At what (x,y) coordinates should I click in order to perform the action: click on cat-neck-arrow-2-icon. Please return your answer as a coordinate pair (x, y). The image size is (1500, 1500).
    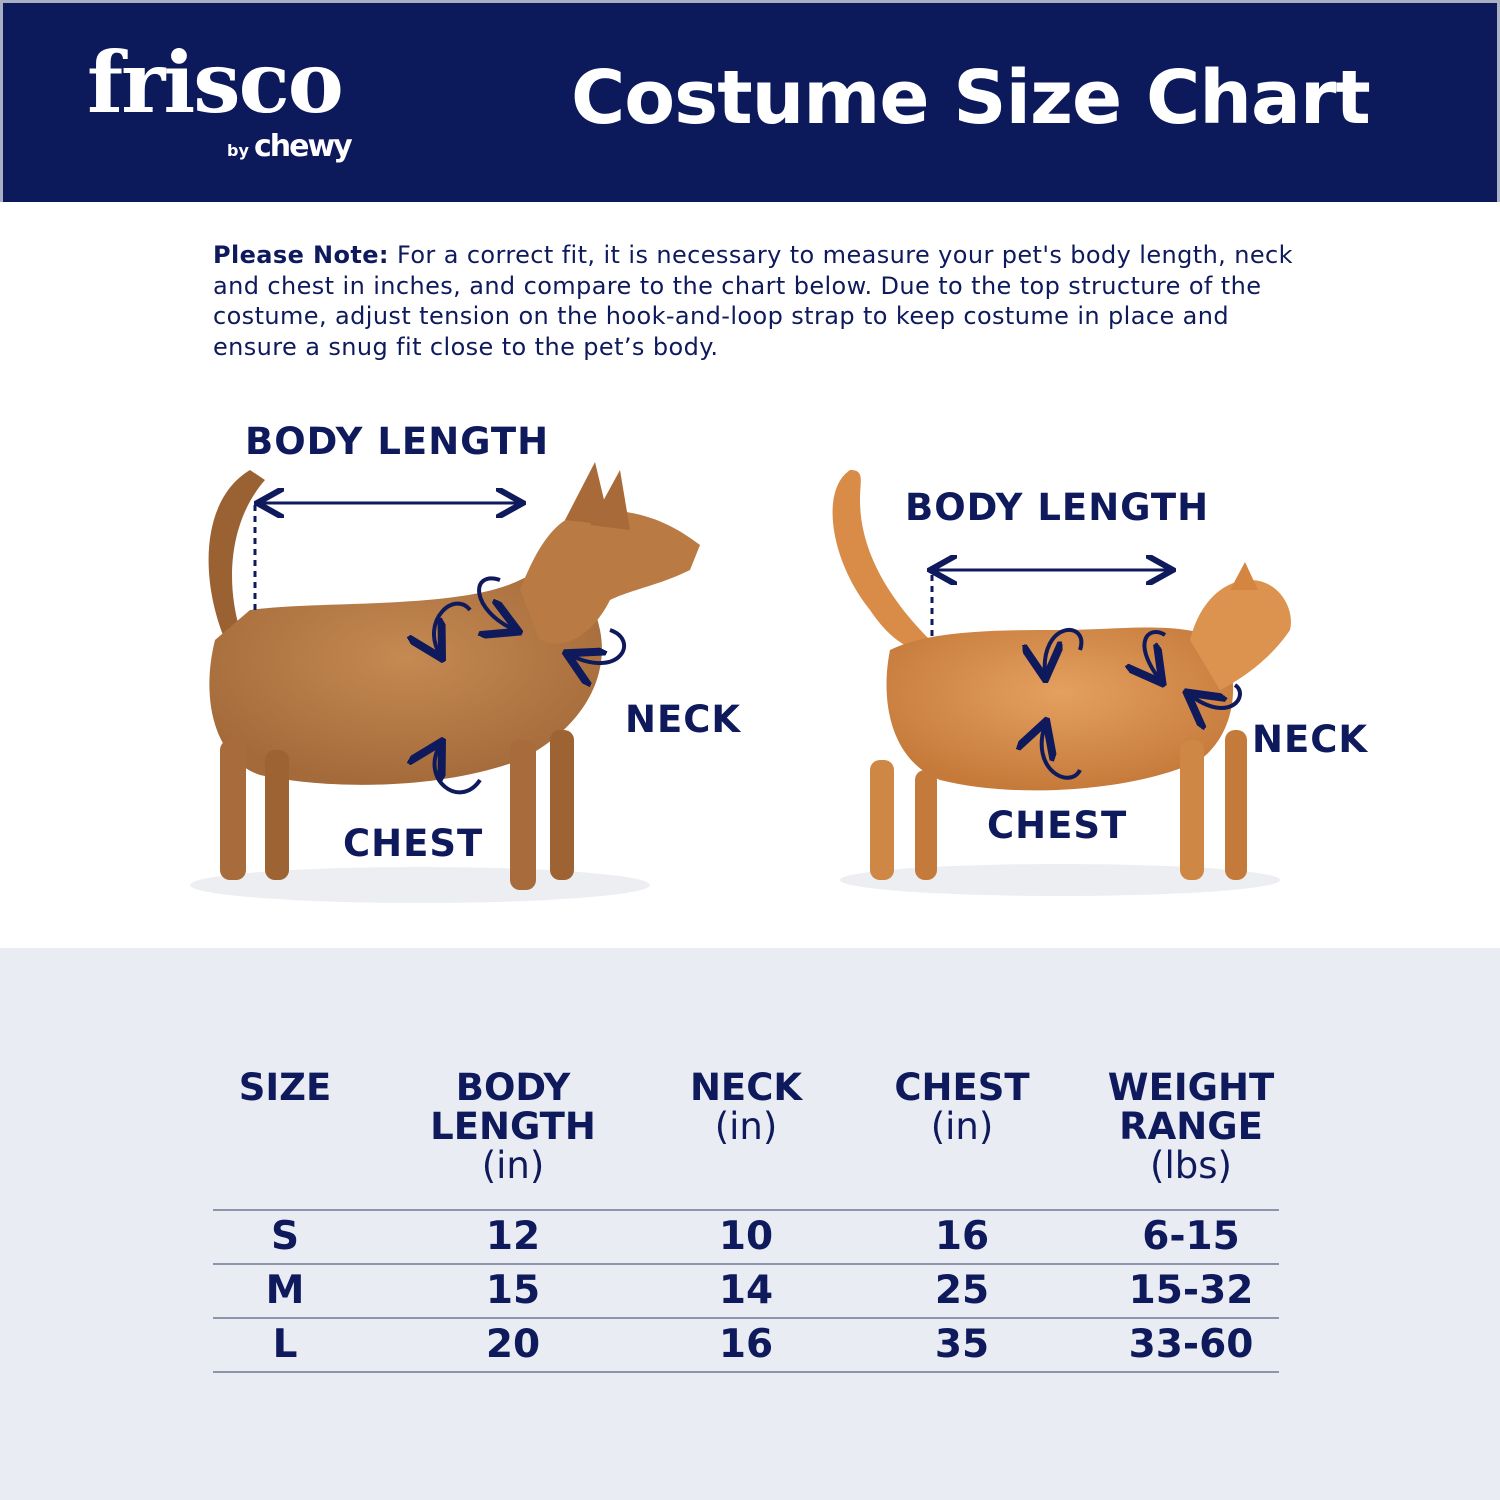
    Looking at the image, I should click on (1216, 695).